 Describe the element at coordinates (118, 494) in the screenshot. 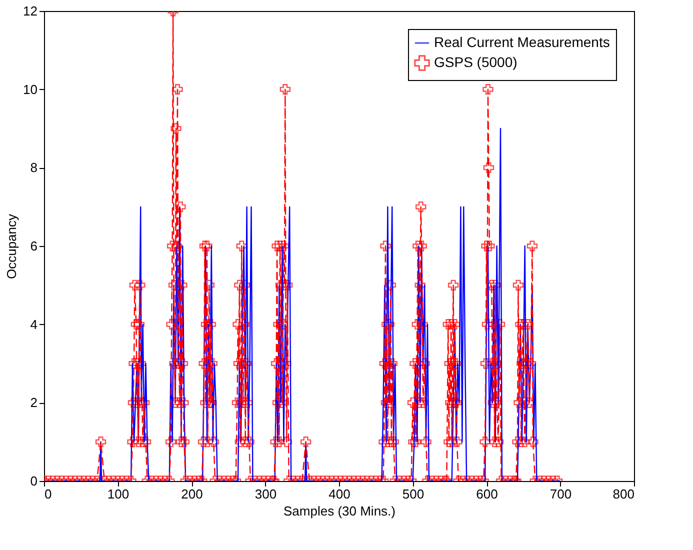

I see `x-tick-label: 100` at that location.